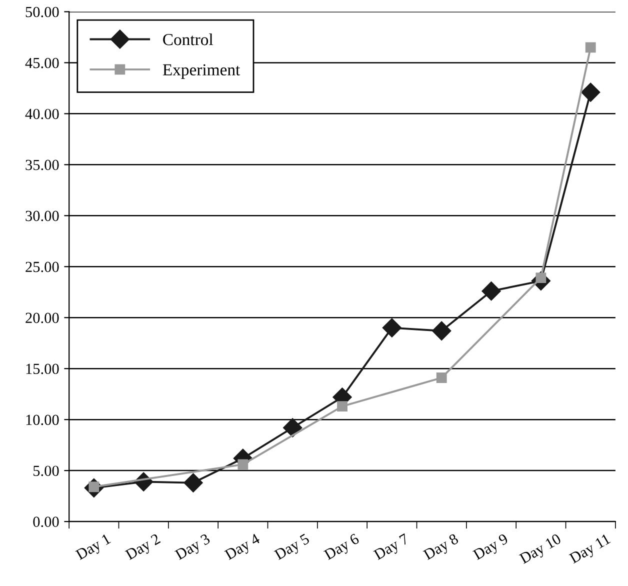 The height and width of the screenshot is (586, 628). Describe the element at coordinates (42, 216) in the screenshot. I see `y-tick-label: 30.00` at that location.